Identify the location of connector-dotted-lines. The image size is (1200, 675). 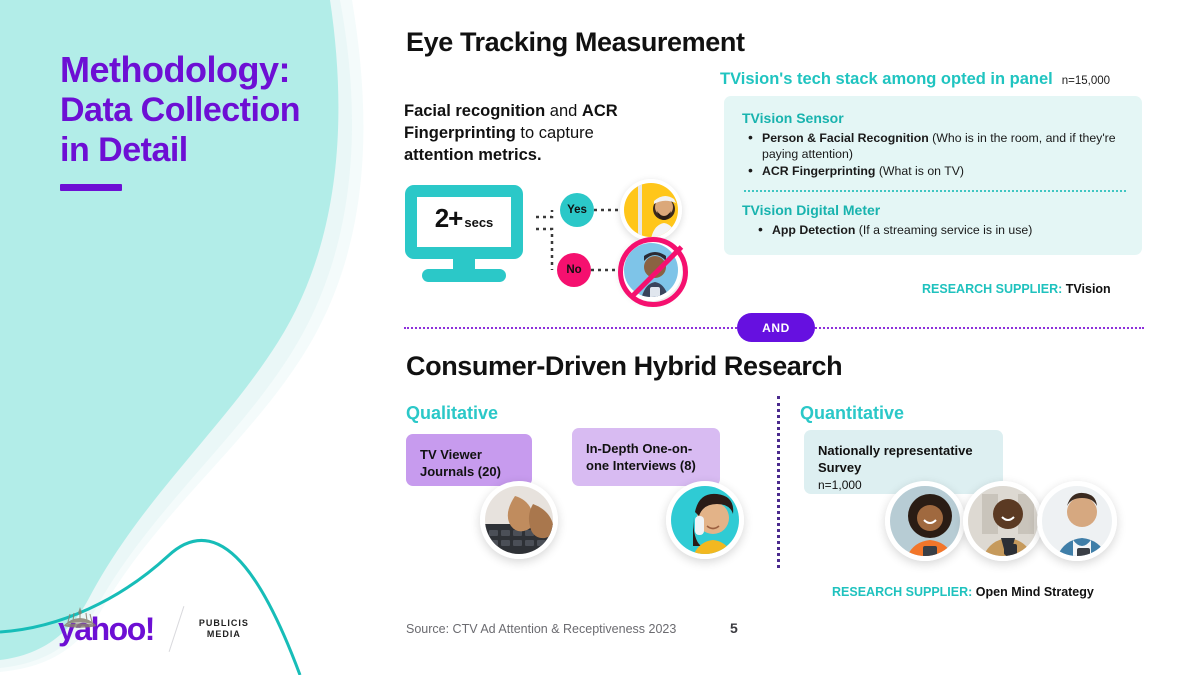
(579, 240).